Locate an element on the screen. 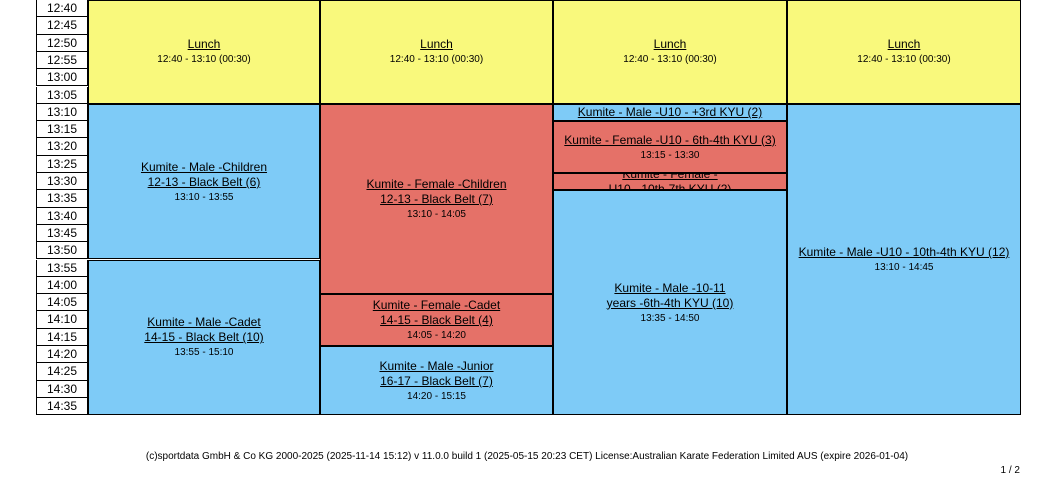 The image size is (1054, 500). time-slot-label: 13:00 is located at coordinates (62, 78).